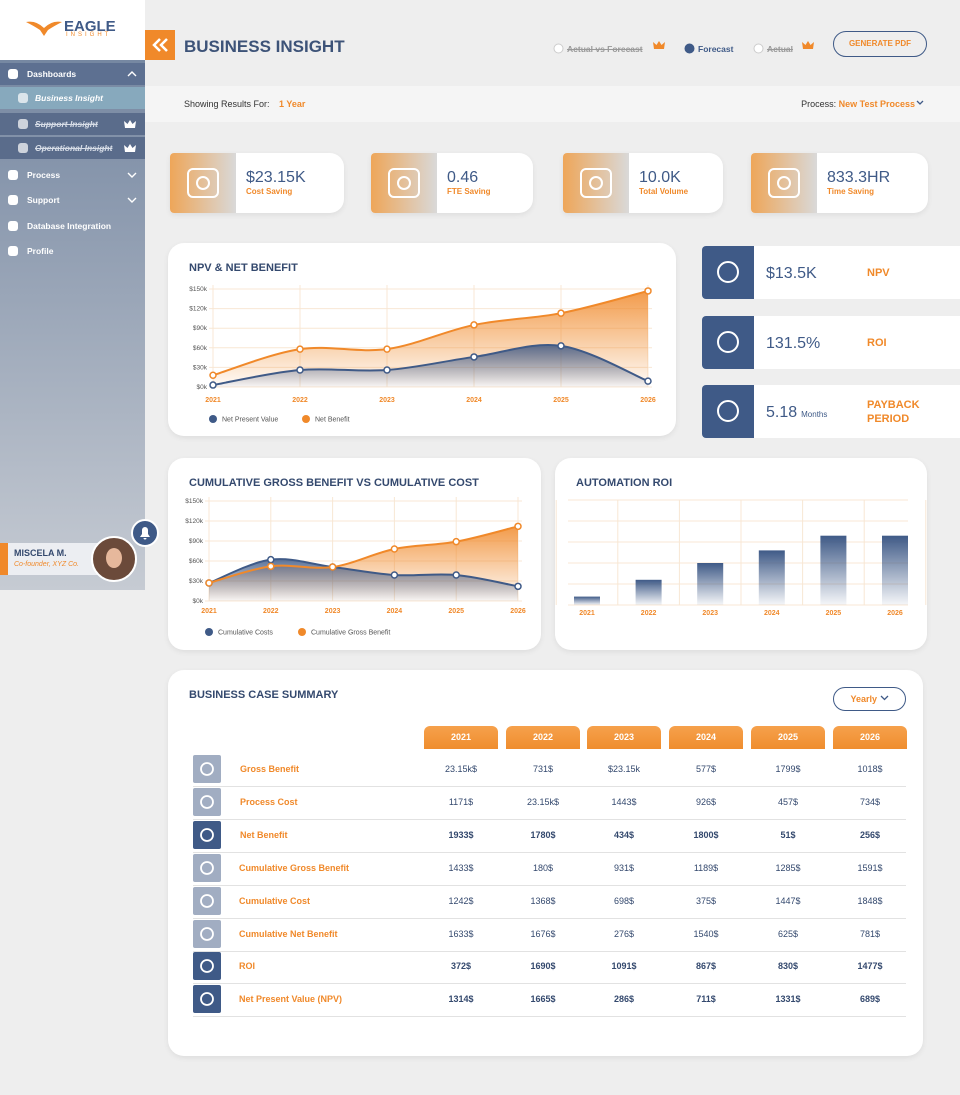  What do you see at coordinates (269, 191) in the screenshot?
I see `kpi-label: Cost Saving` at bounding box center [269, 191].